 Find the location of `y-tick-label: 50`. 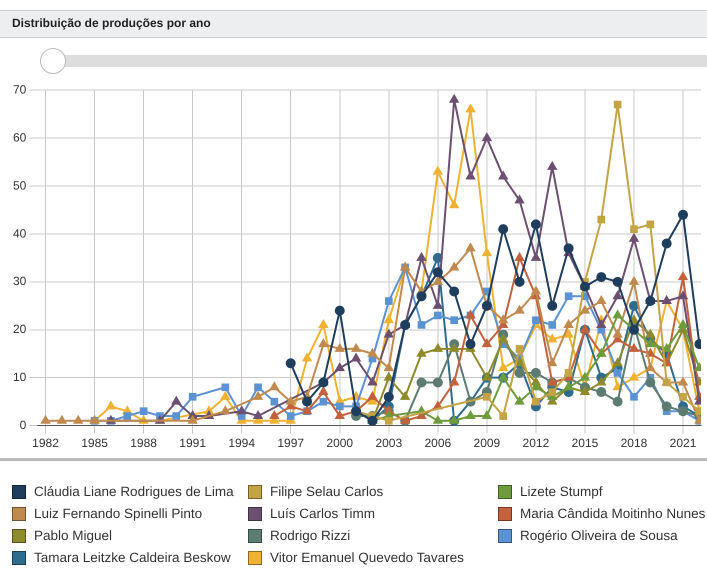

y-tick-label: 50 is located at coordinates (19, 185).